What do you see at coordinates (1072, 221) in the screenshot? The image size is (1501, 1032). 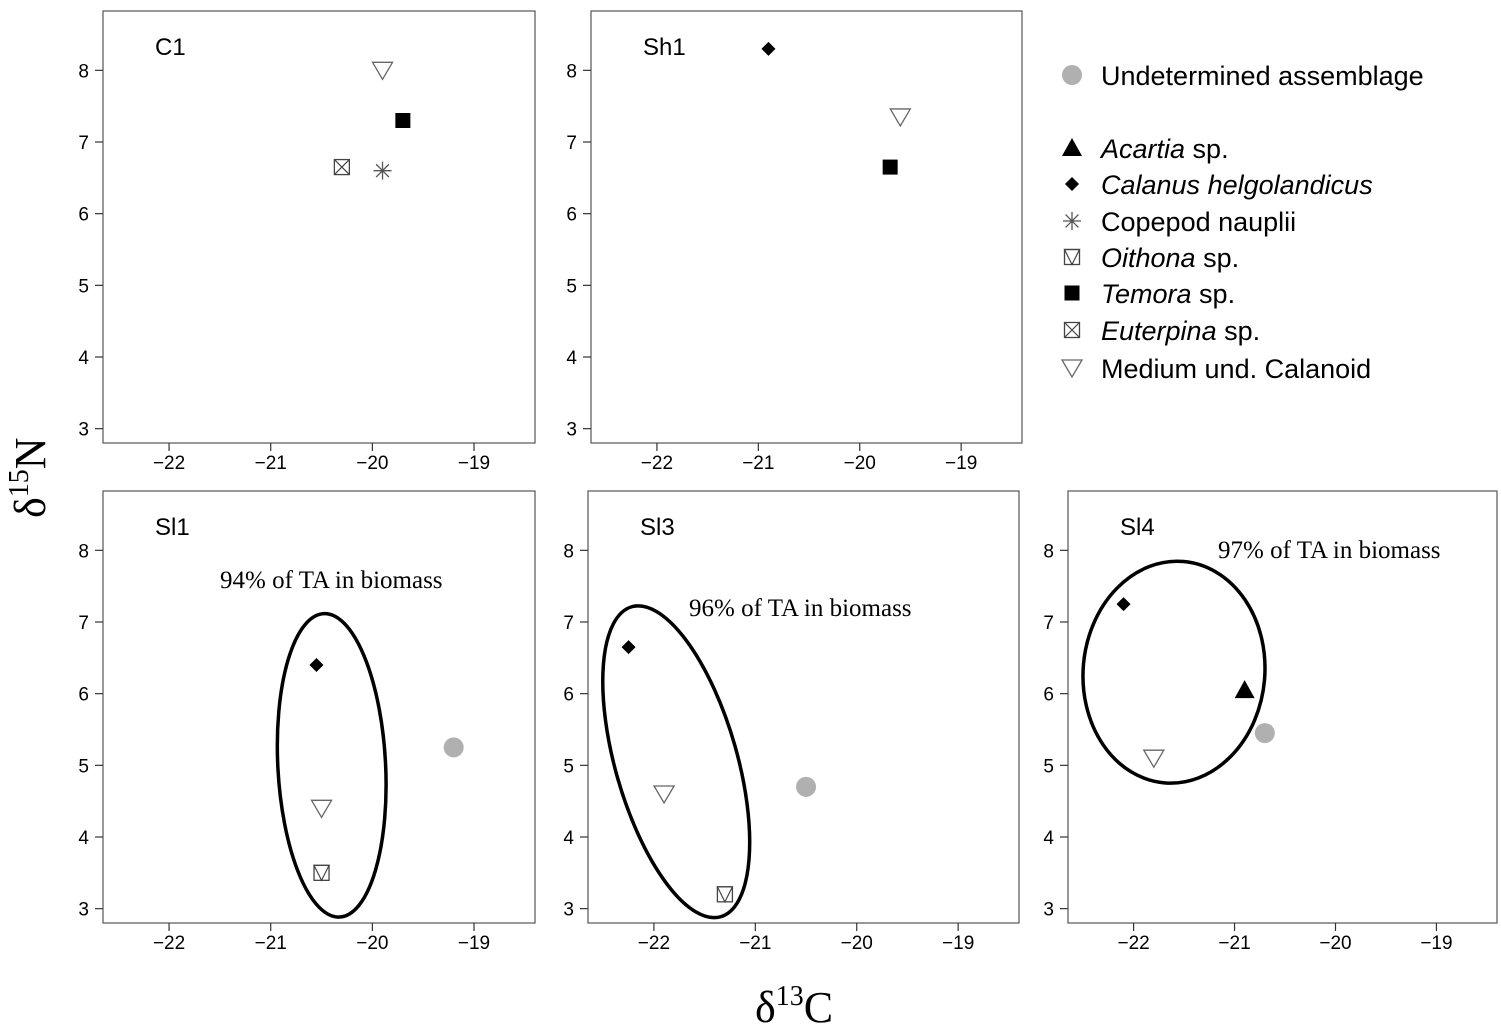 I see `legend-marker-nauplii` at bounding box center [1072, 221].